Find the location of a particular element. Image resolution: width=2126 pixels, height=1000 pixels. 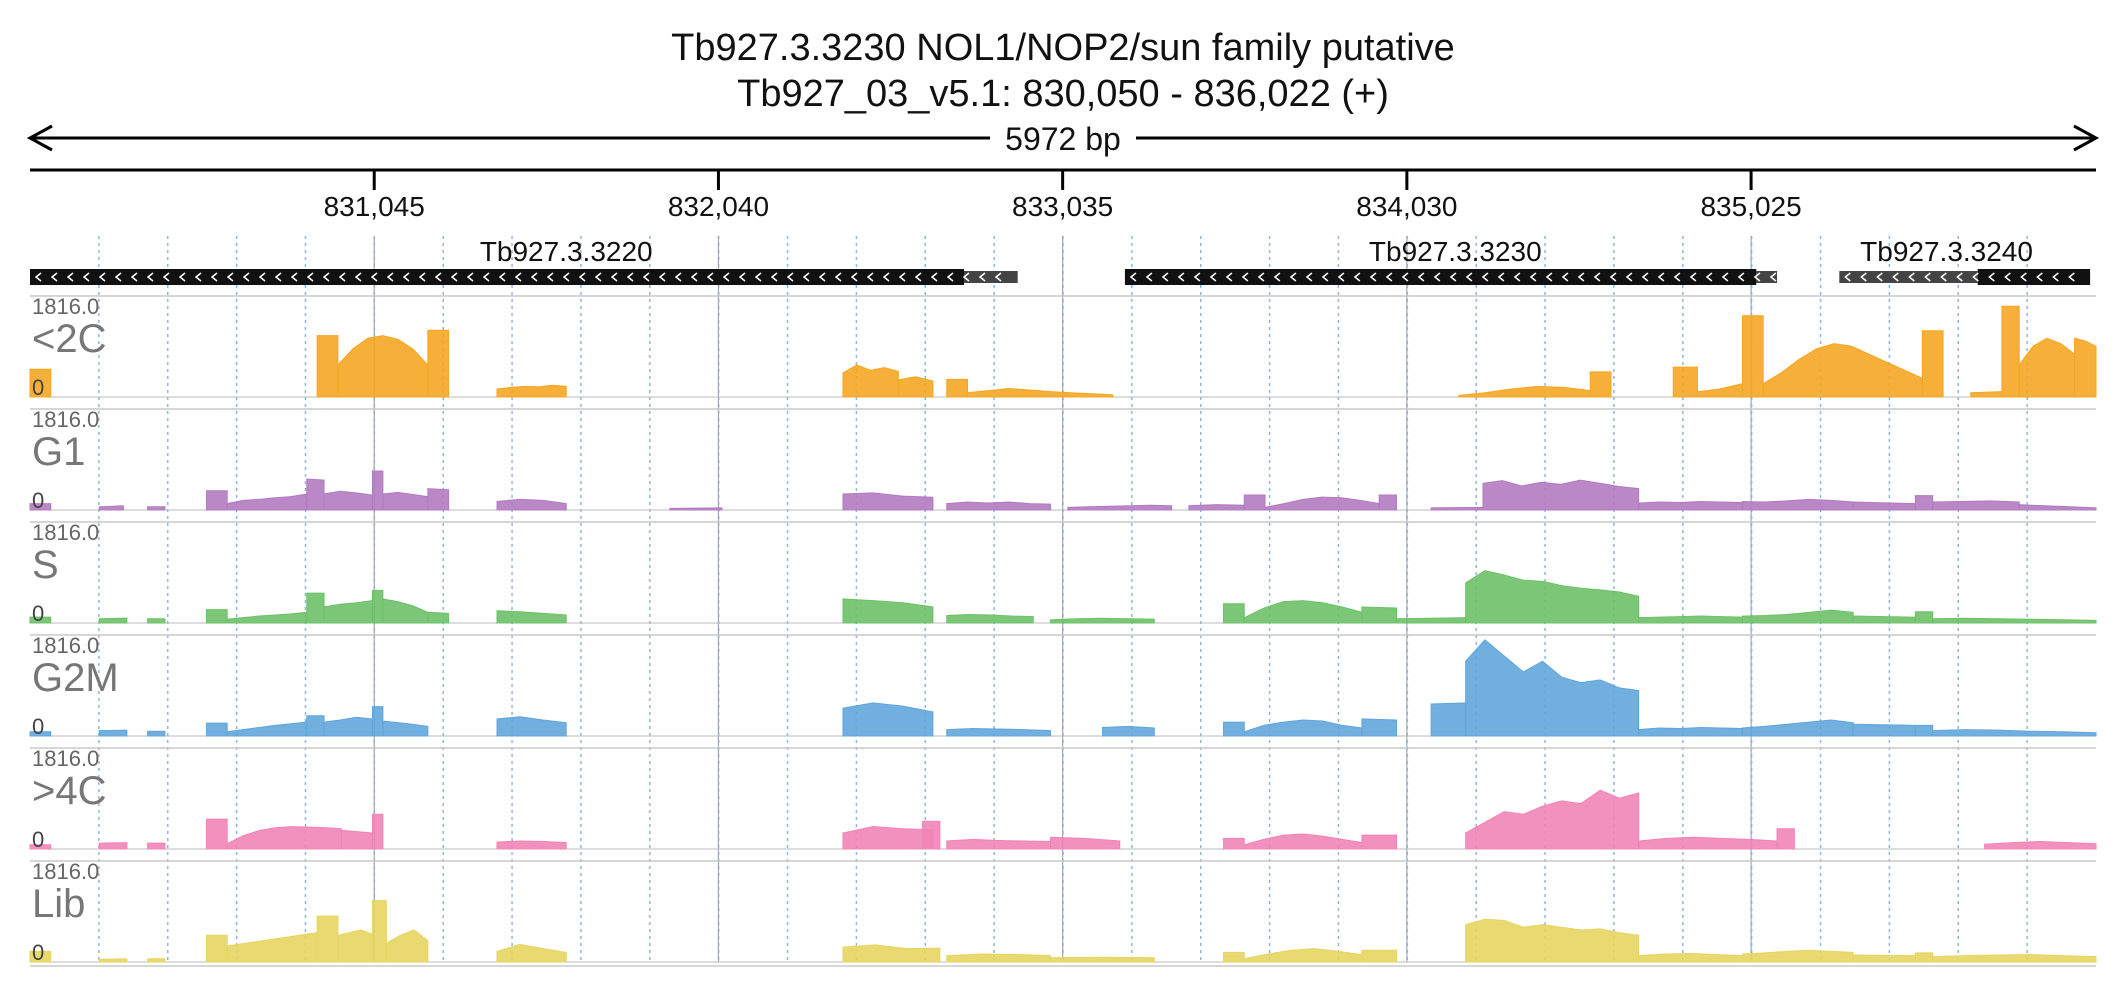

span-label: 5972 bp is located at coordinates (1063, 139).